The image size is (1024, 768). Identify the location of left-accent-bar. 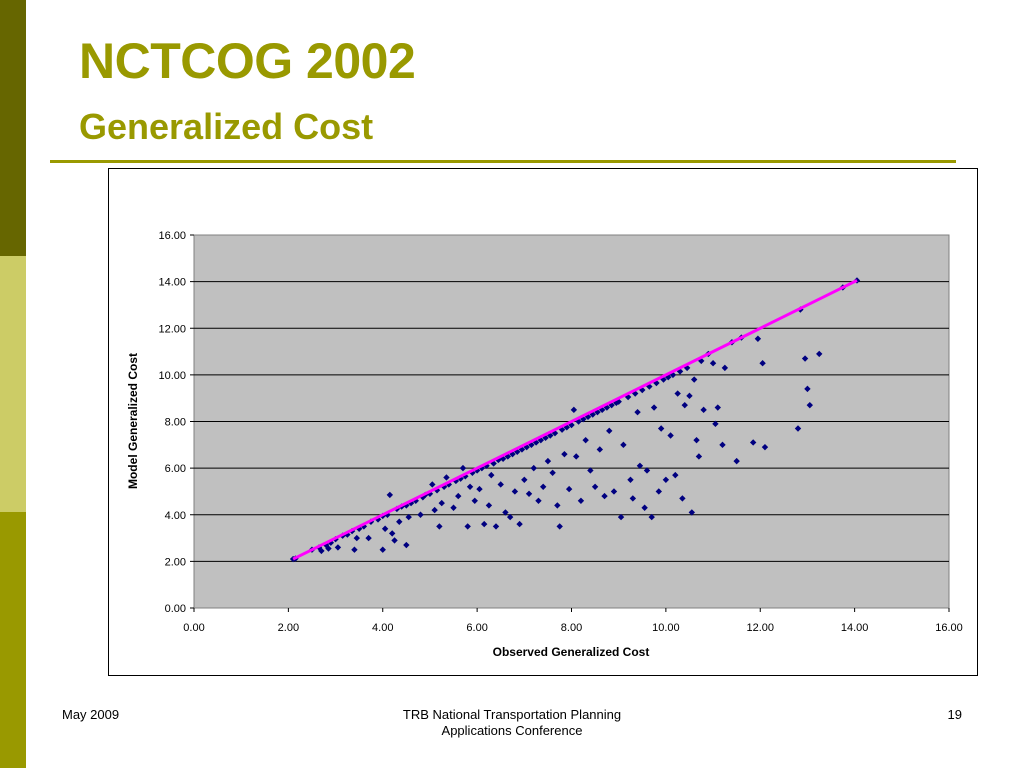
(13, 384).